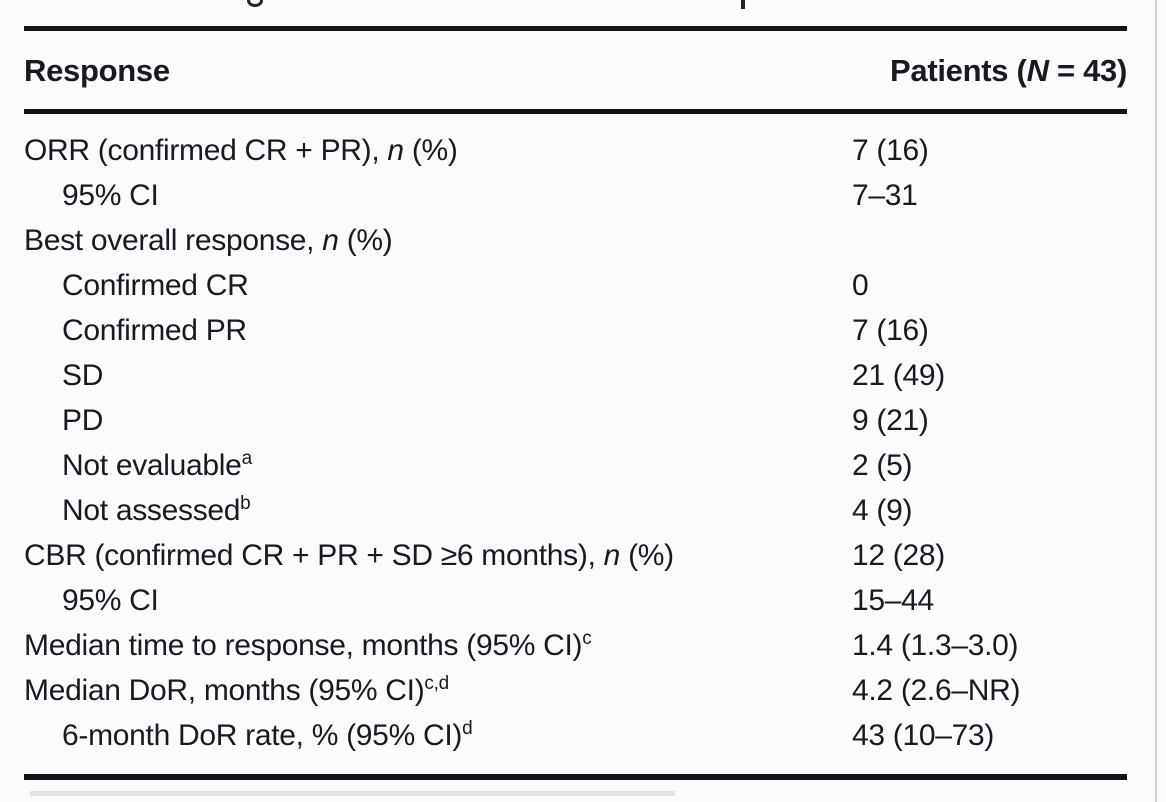  I want to click on row-label: Best overall response, n (%), so click(438, 240).